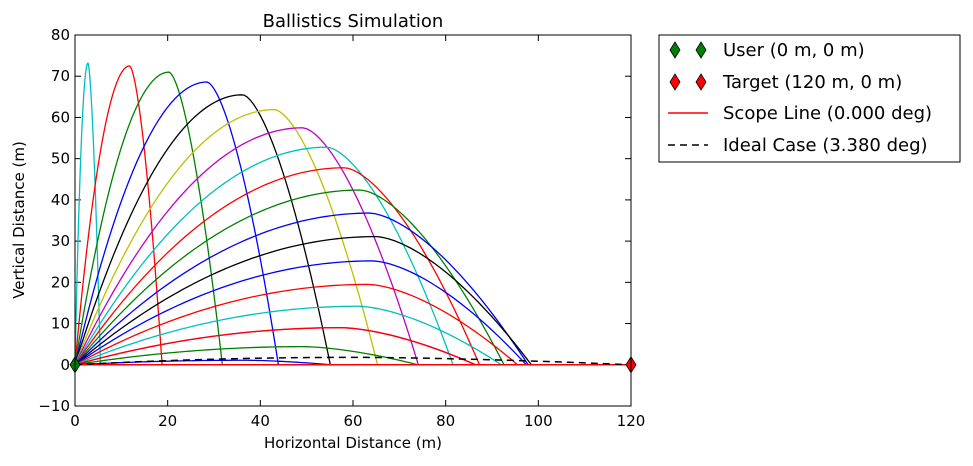  What do you see at coordinates (75, 421) in the screenshot?
I see `x-tick-label: 0` at bounding box center [75, 421].